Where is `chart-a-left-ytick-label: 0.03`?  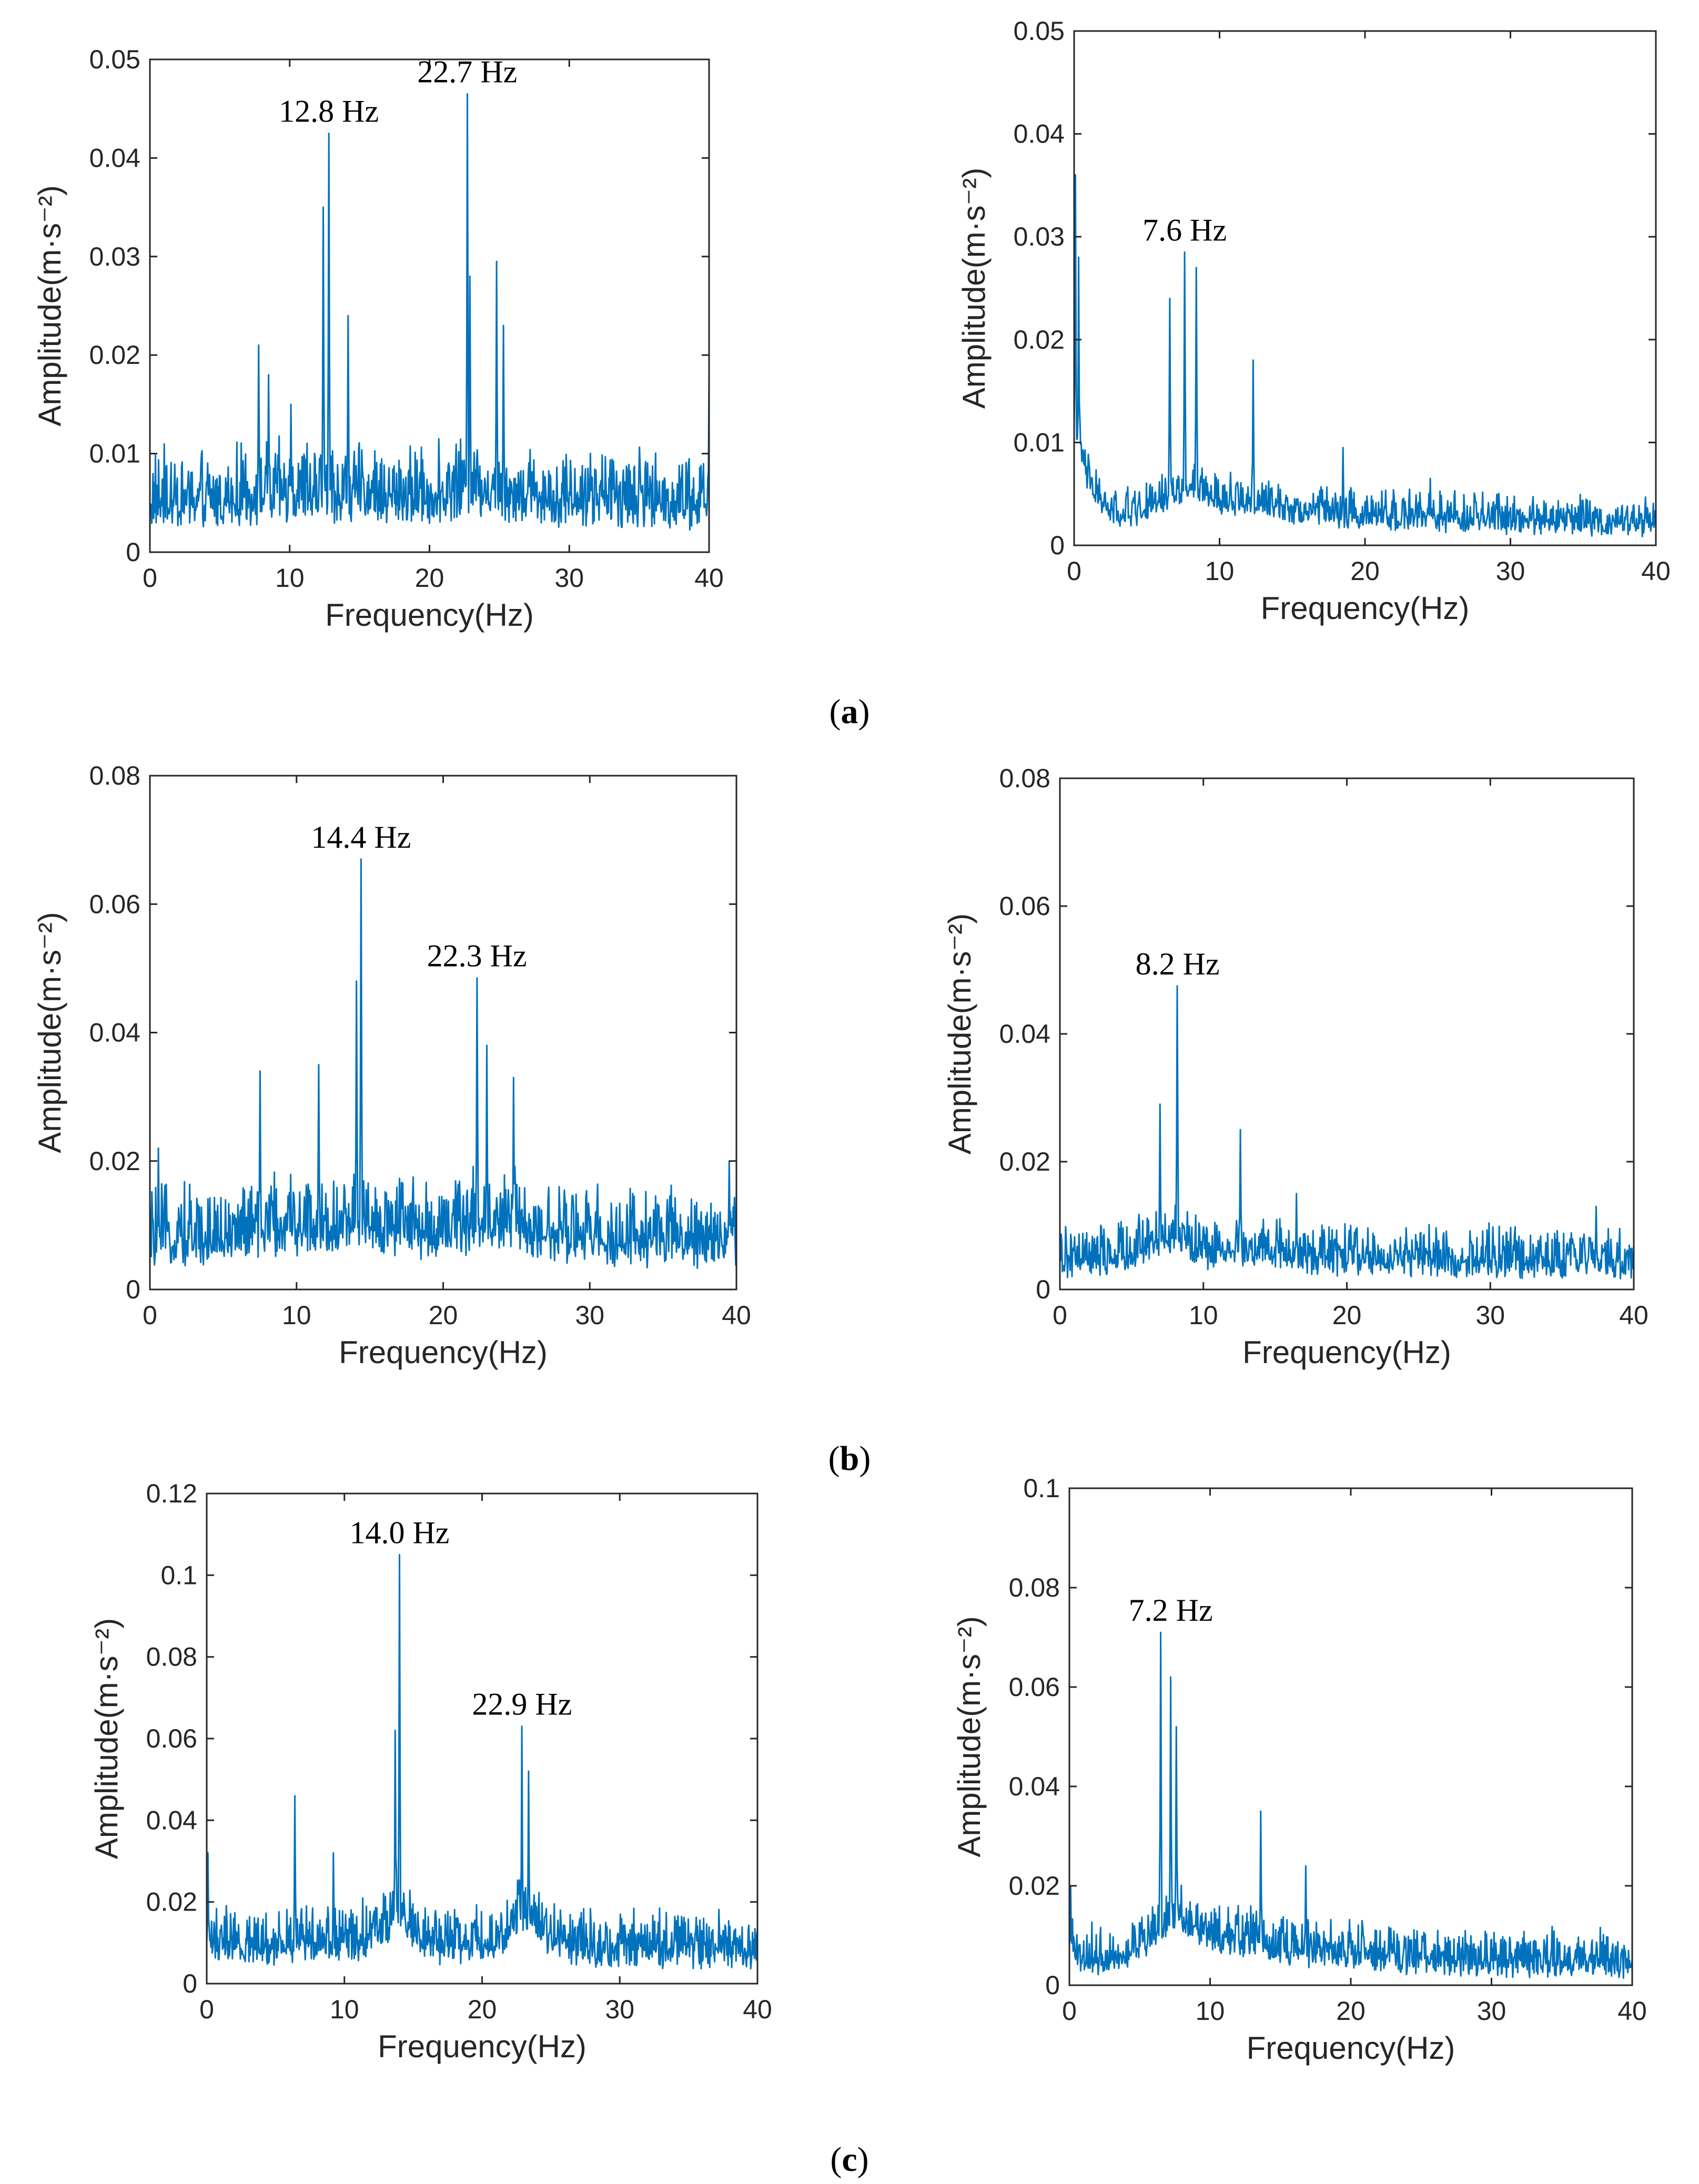
chart-a-left-ytick-label: 0.03 is located at coordinates (114, 256).